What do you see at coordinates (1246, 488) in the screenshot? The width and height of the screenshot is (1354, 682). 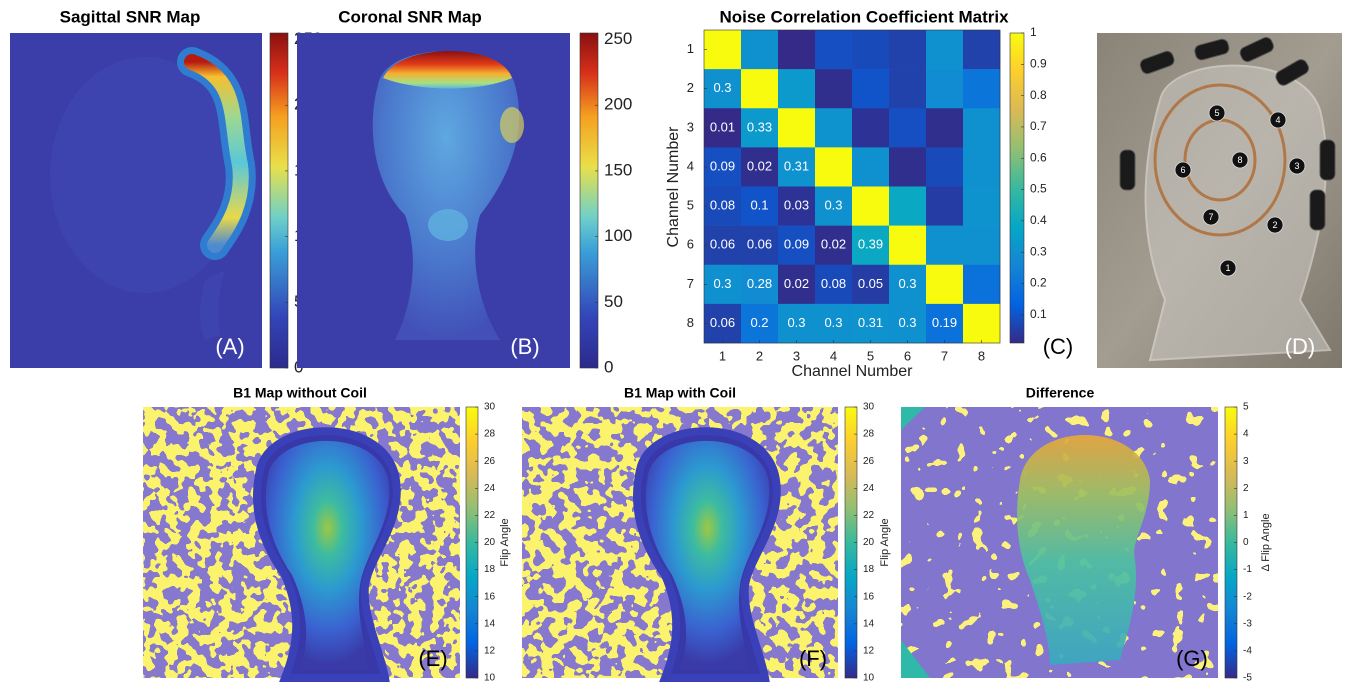 I see `colorbar-tick-label: 2` at bounding box center [1246, 488].